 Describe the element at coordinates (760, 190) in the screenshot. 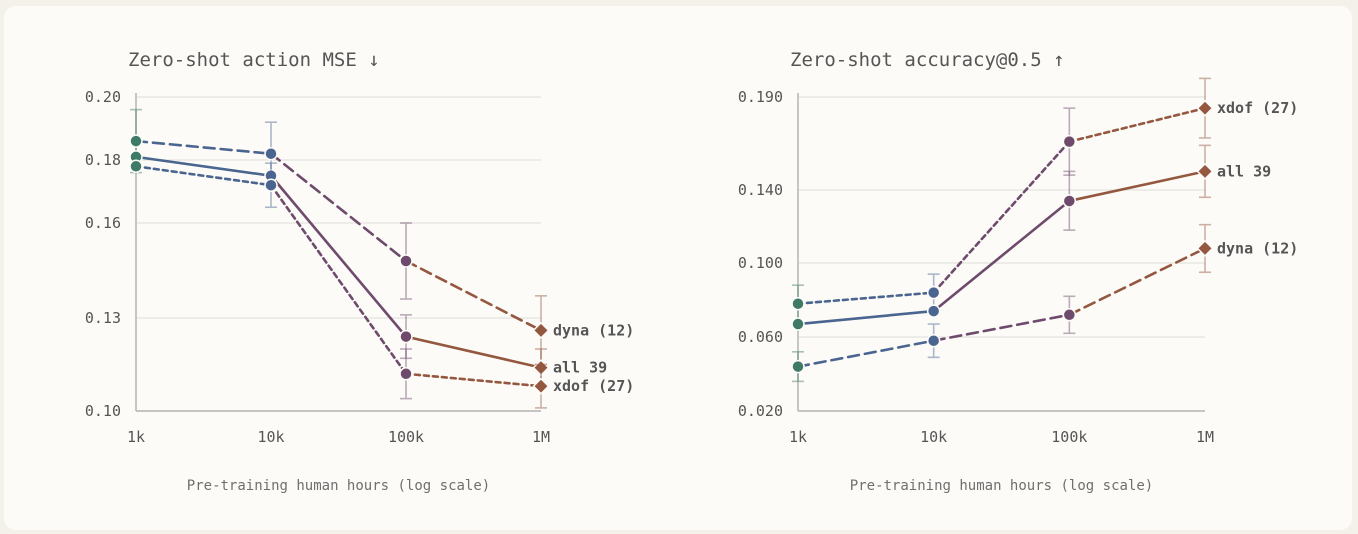

I see `y-tick-label: 0.140` at that location.